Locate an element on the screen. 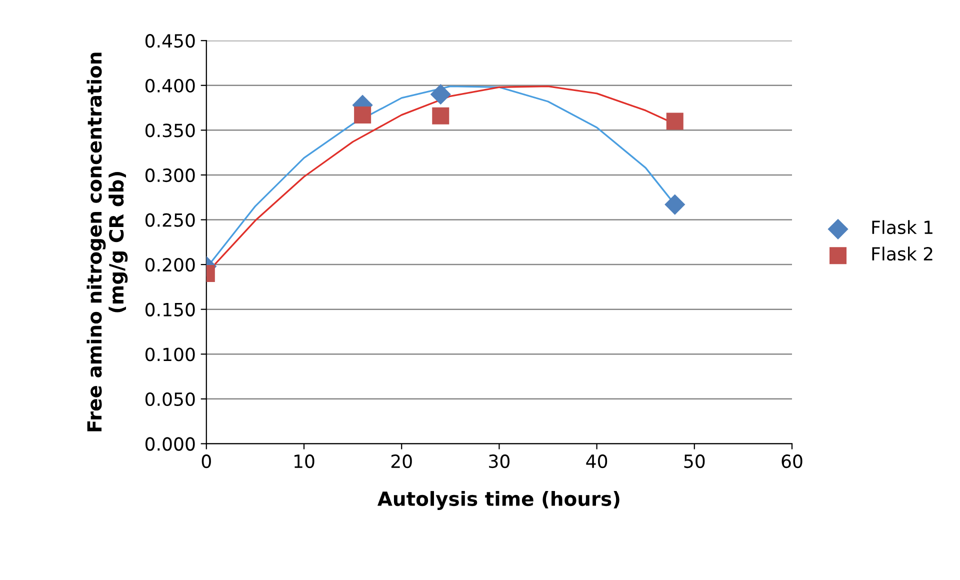  y-tick-label: 0.000 is located at coordinates (170, 444).